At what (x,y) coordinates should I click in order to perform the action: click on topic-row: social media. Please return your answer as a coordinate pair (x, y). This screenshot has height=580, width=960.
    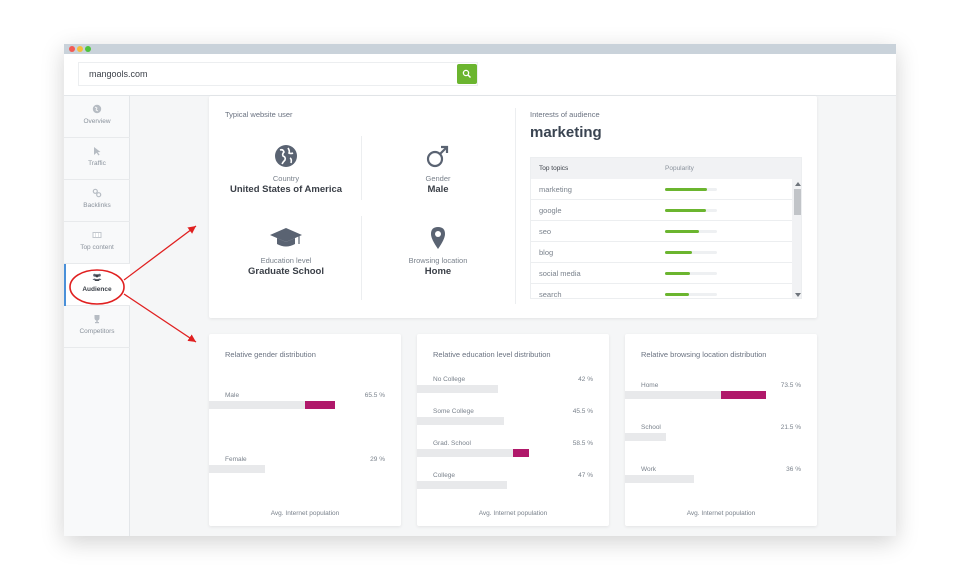
    Looking at the image, I should click on (661, 273).